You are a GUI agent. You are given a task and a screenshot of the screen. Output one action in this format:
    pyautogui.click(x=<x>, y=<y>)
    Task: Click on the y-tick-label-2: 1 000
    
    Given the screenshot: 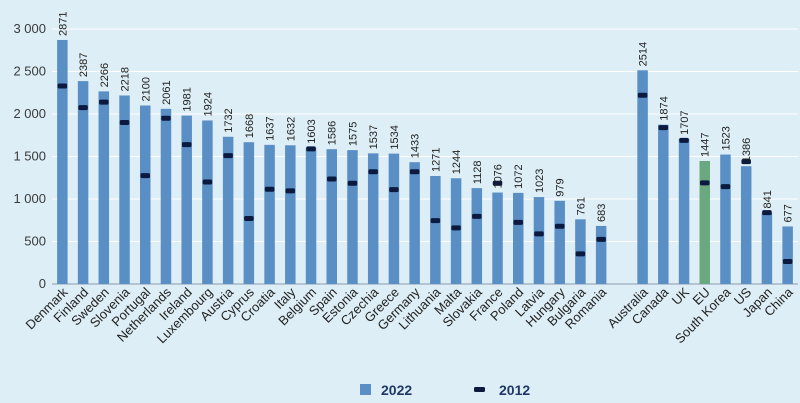 What is the action you would take?
    pyautogui.click(x=29, y=198)
    